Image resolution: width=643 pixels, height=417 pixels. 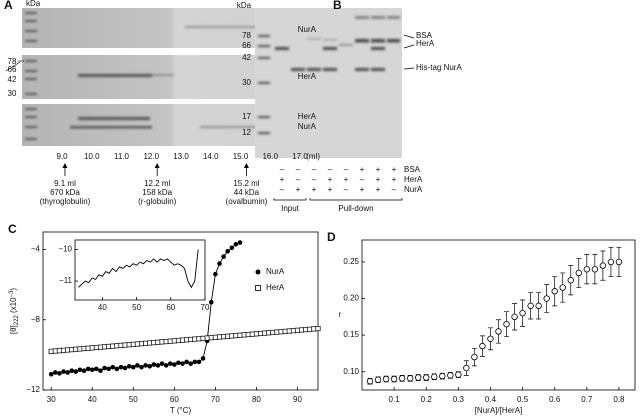 What do you see at coordinates (66, 280) in the screenshot?
I see `y-tick-label: −11` at bounding box center [66, 280].